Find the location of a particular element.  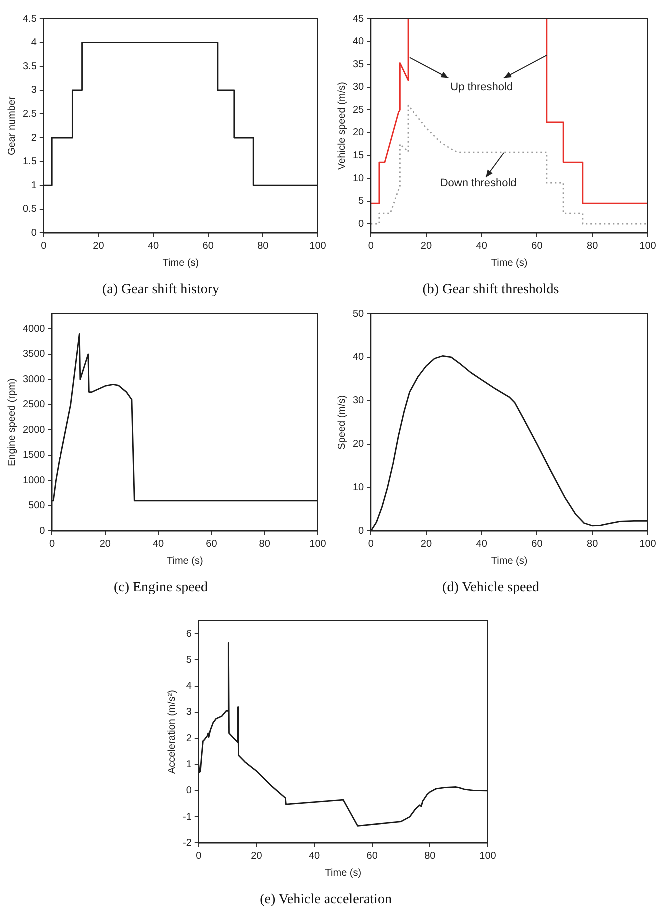

annotation: Up threshold is located at coordinates (482, 87).